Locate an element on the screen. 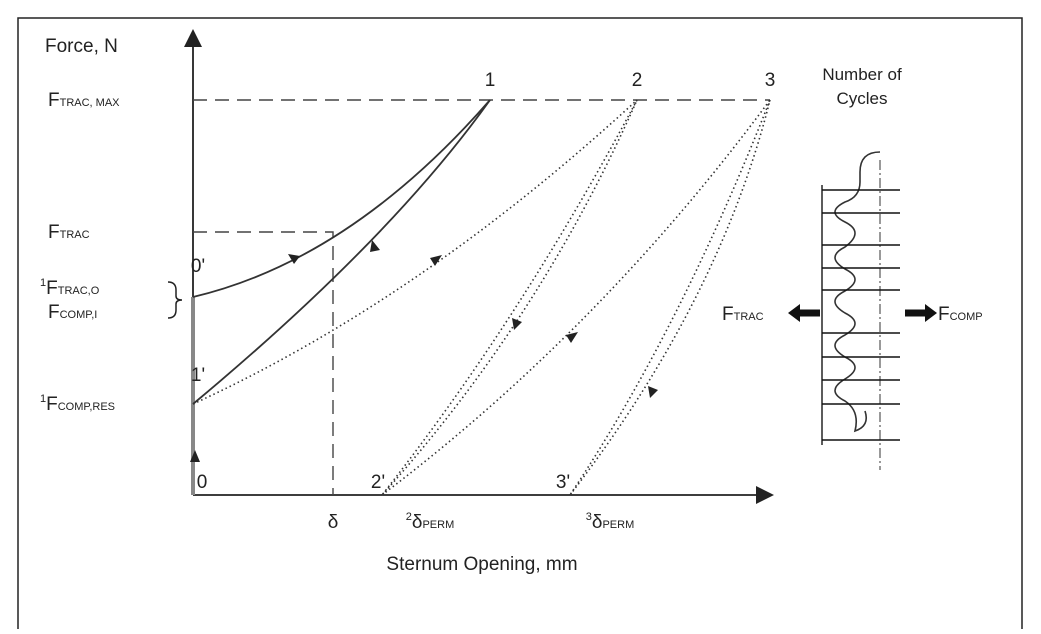 This screenshot has height=634, width=1041. inset-figure is located at coordinates (862, 310).